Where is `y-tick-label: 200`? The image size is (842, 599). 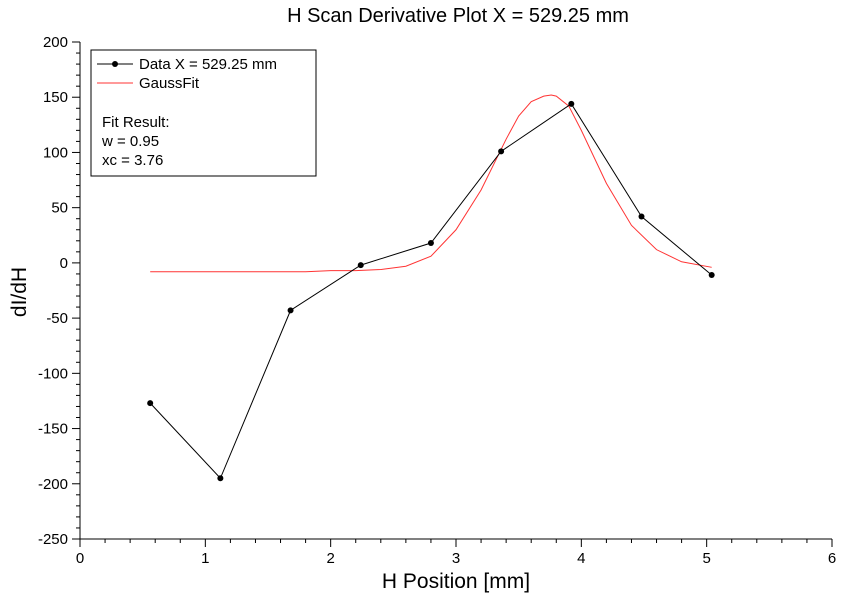 y-tick-label: 200 is located at coordinates (55, 42).